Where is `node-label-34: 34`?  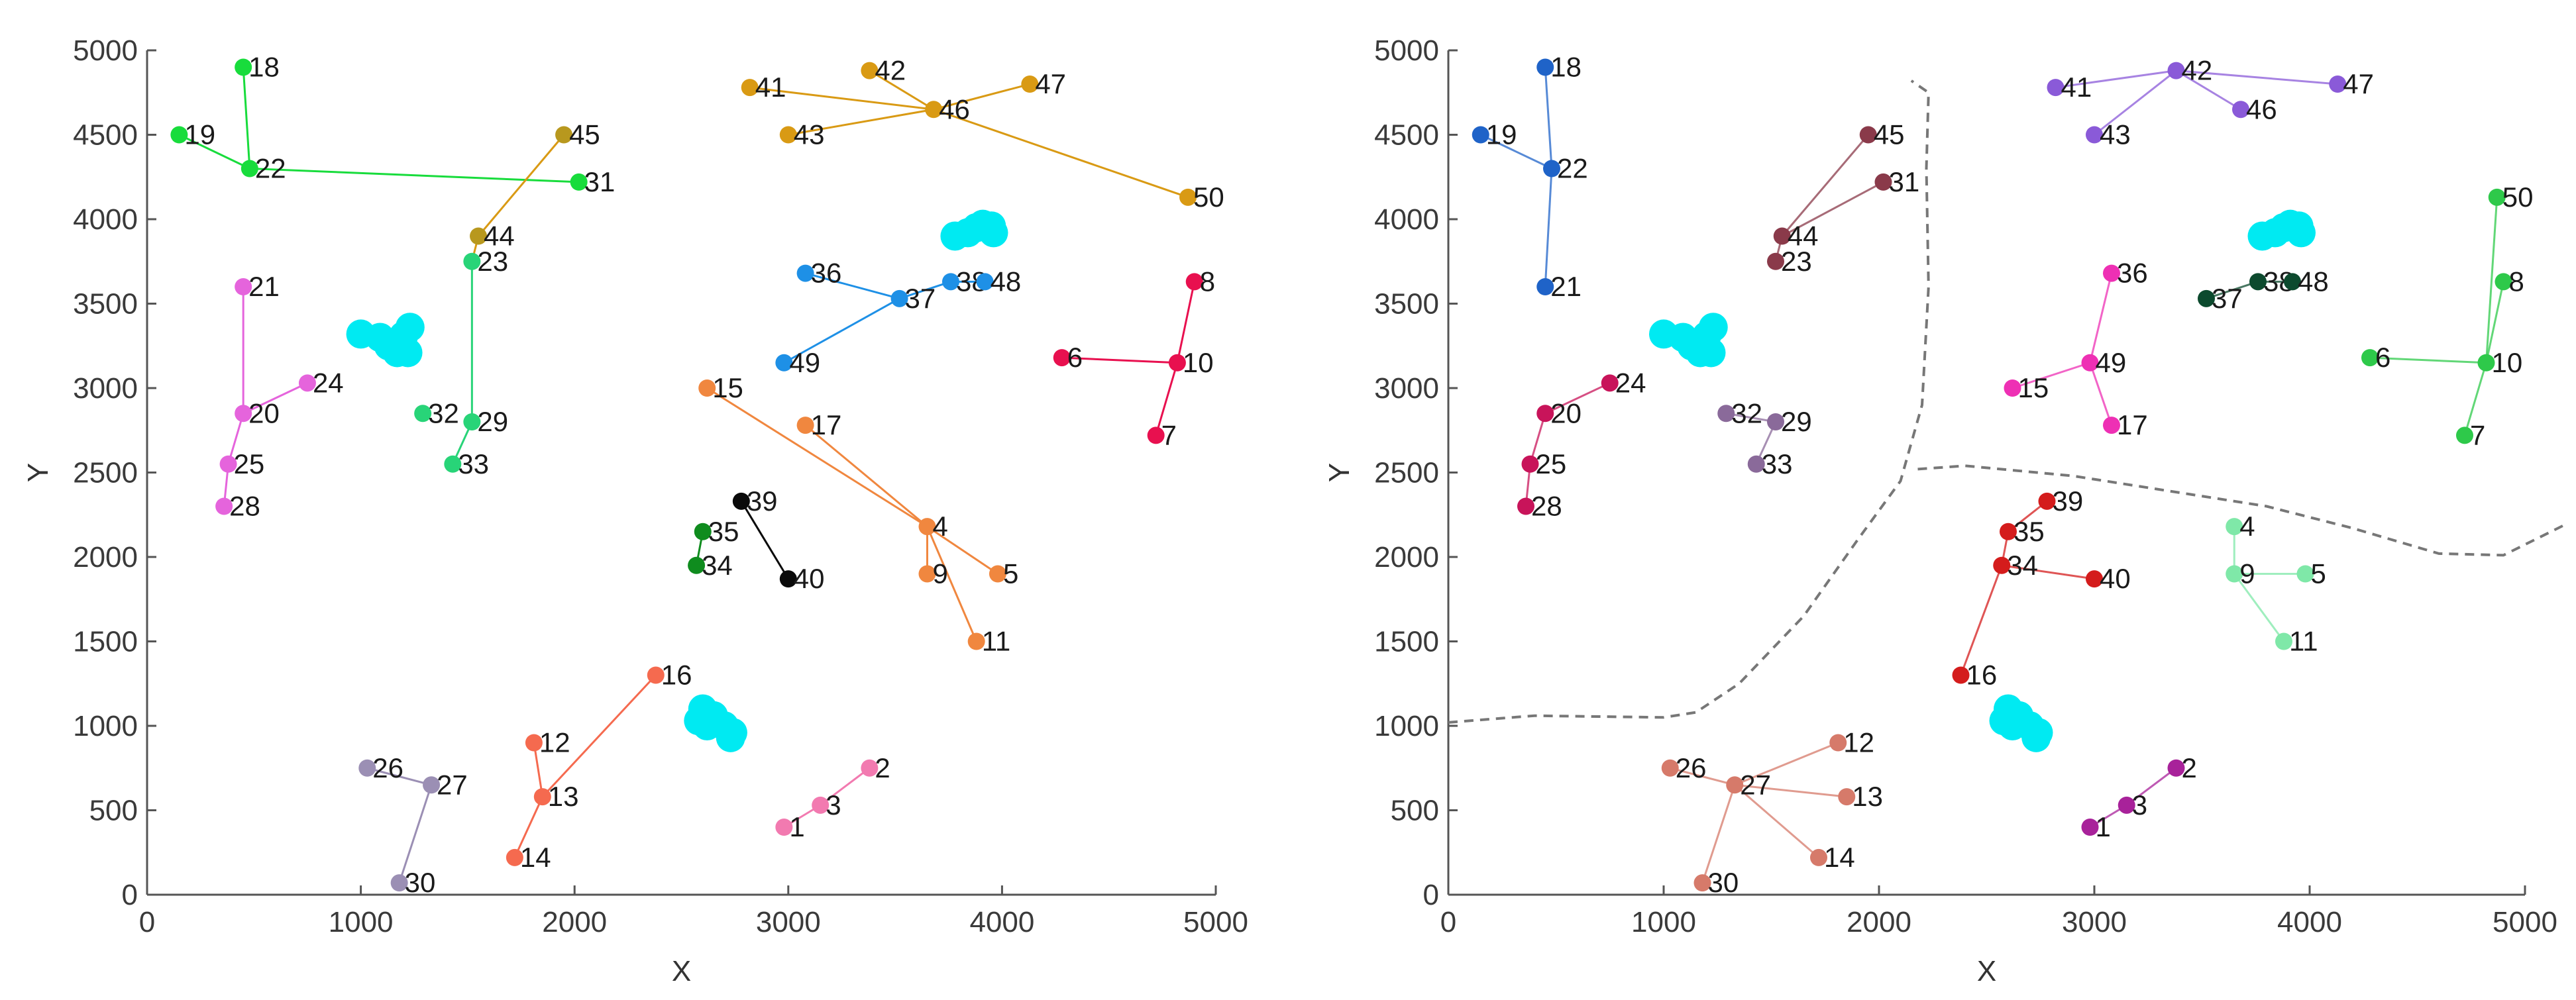
node-label-34: 34 is located at coordinates (2022, 565).